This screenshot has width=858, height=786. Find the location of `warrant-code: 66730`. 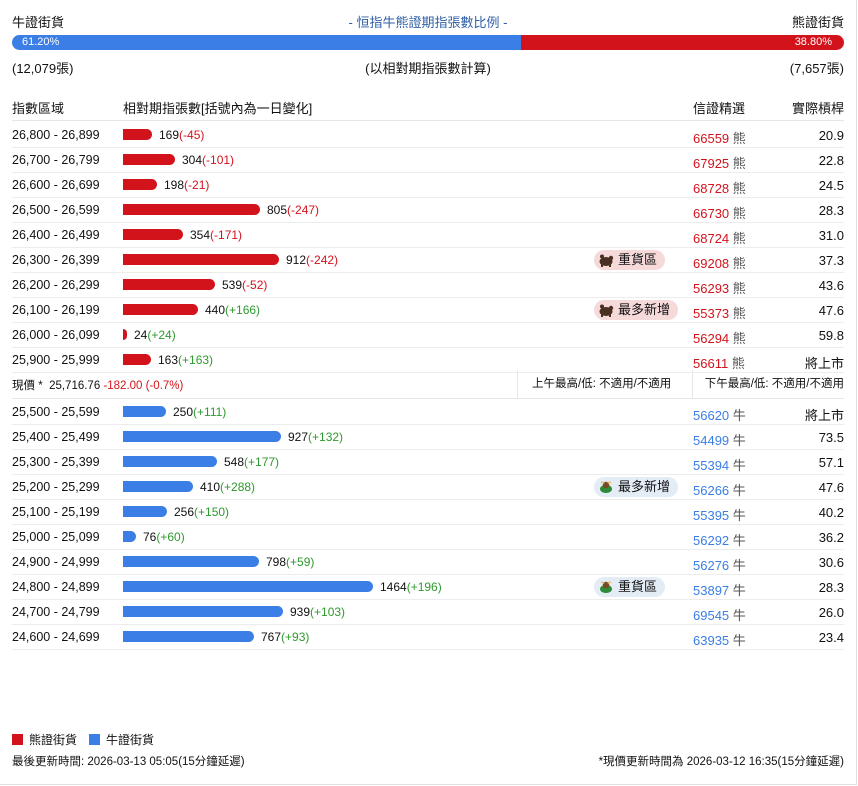

warrant-code: 66730 is located at coordinates (711, 213).